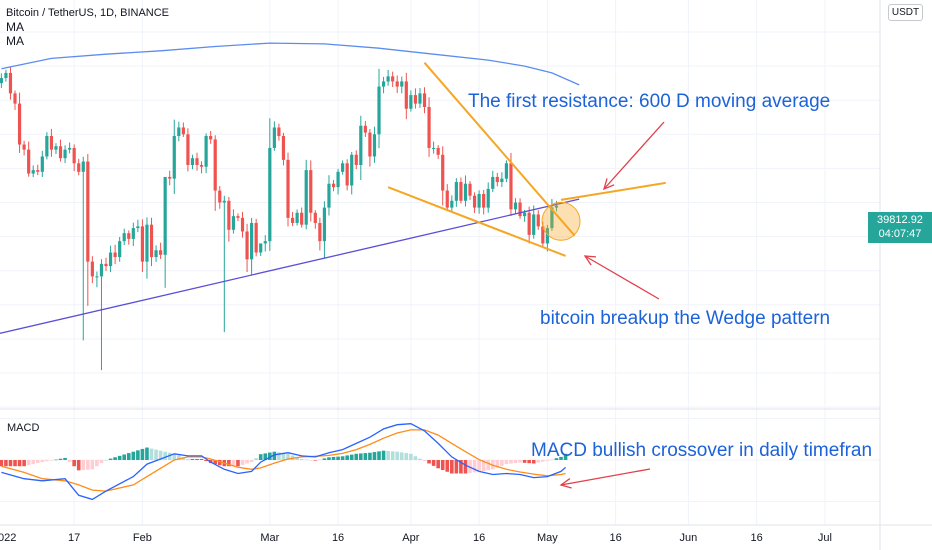 Image resolution: width=932 pixels, height=550 pixels. I want to click on currency-button: USDT, so click(905, 12).